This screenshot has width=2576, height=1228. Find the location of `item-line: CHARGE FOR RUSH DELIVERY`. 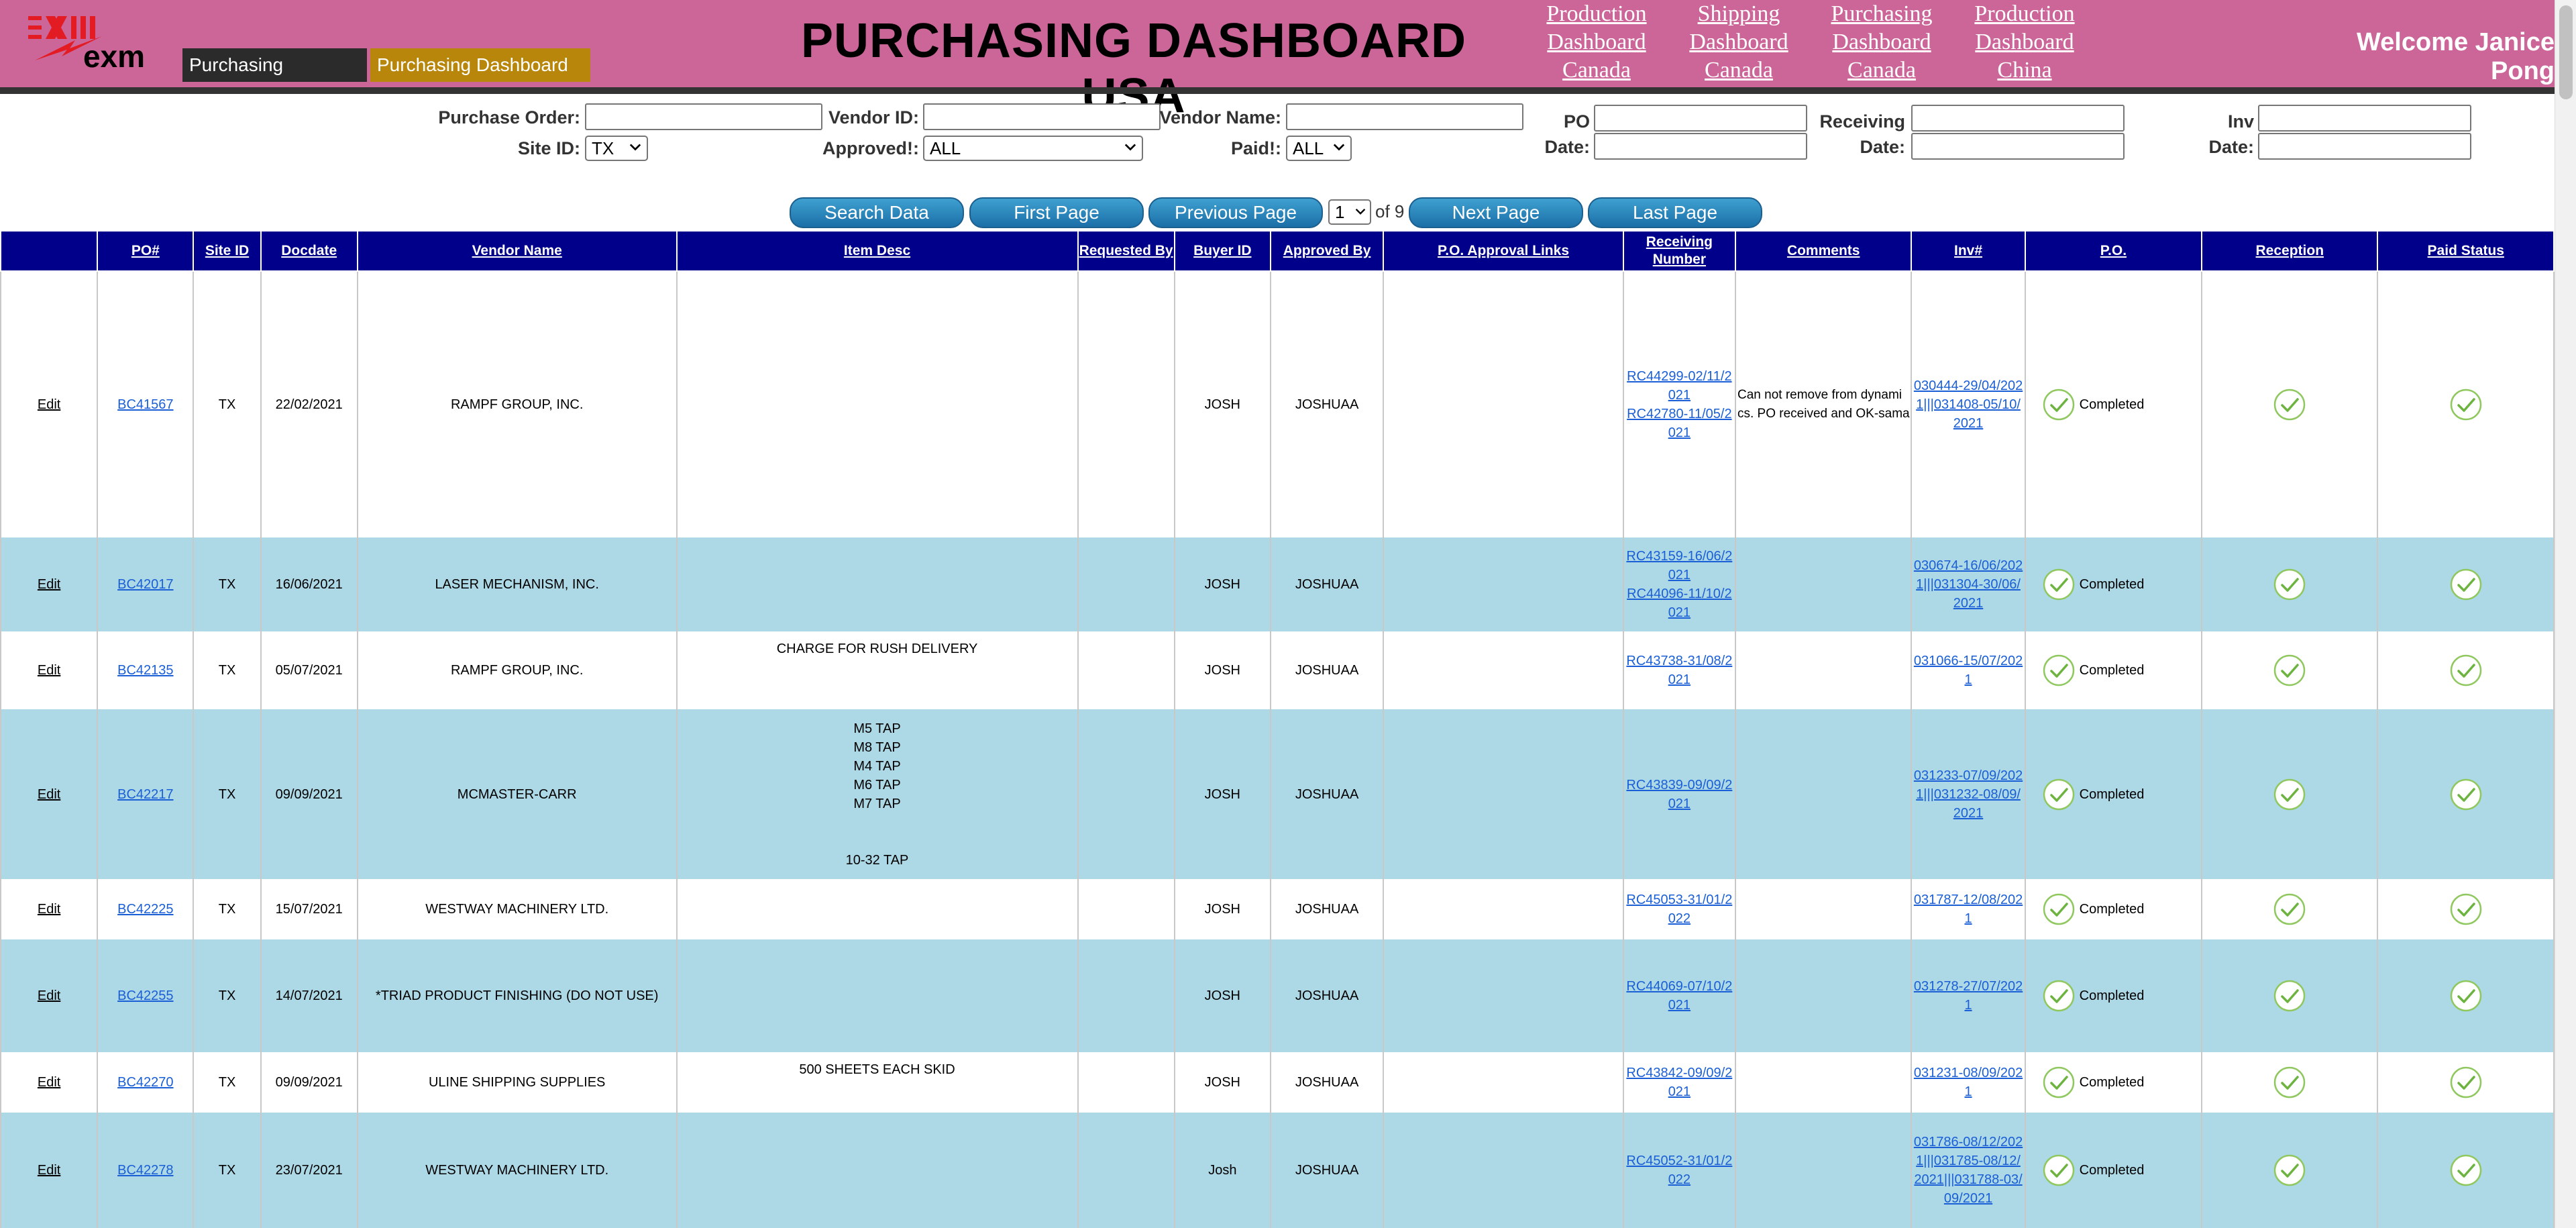

item-line: CHARGE FOR RUSH DELIVERY is located at coordinates (877, 649).